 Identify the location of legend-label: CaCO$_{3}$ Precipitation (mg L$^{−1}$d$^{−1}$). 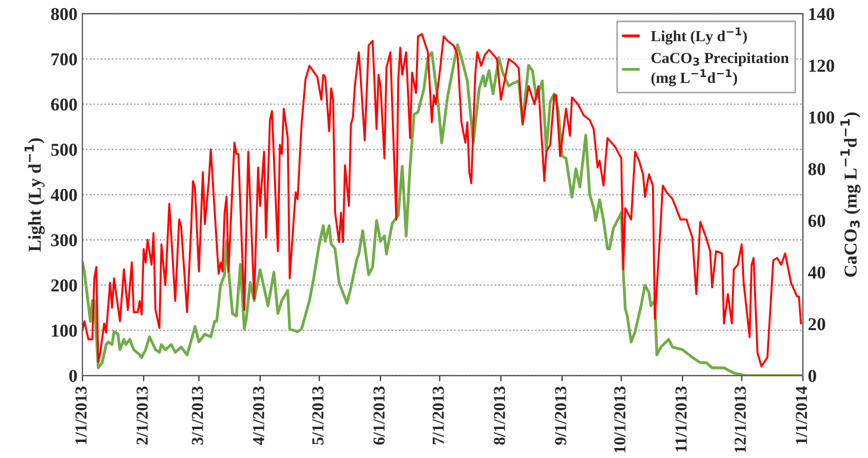
(720, 69).